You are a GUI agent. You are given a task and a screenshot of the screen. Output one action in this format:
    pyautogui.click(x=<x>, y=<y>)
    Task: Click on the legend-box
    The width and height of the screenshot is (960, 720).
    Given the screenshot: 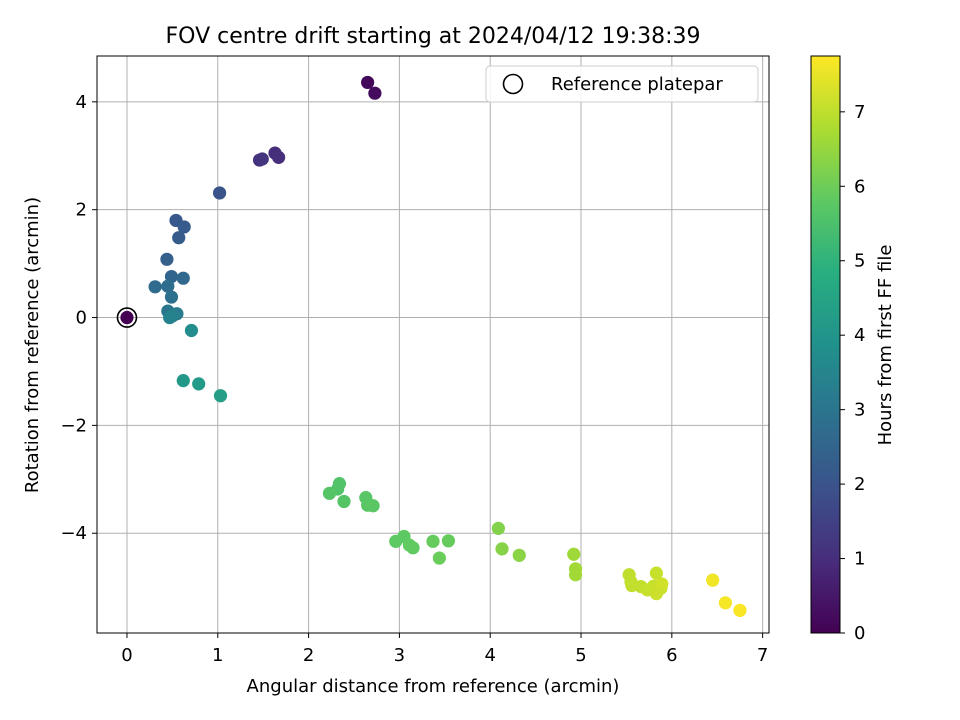 What is the action you would take?
    pyautogui.click(x=622, y=84)
    